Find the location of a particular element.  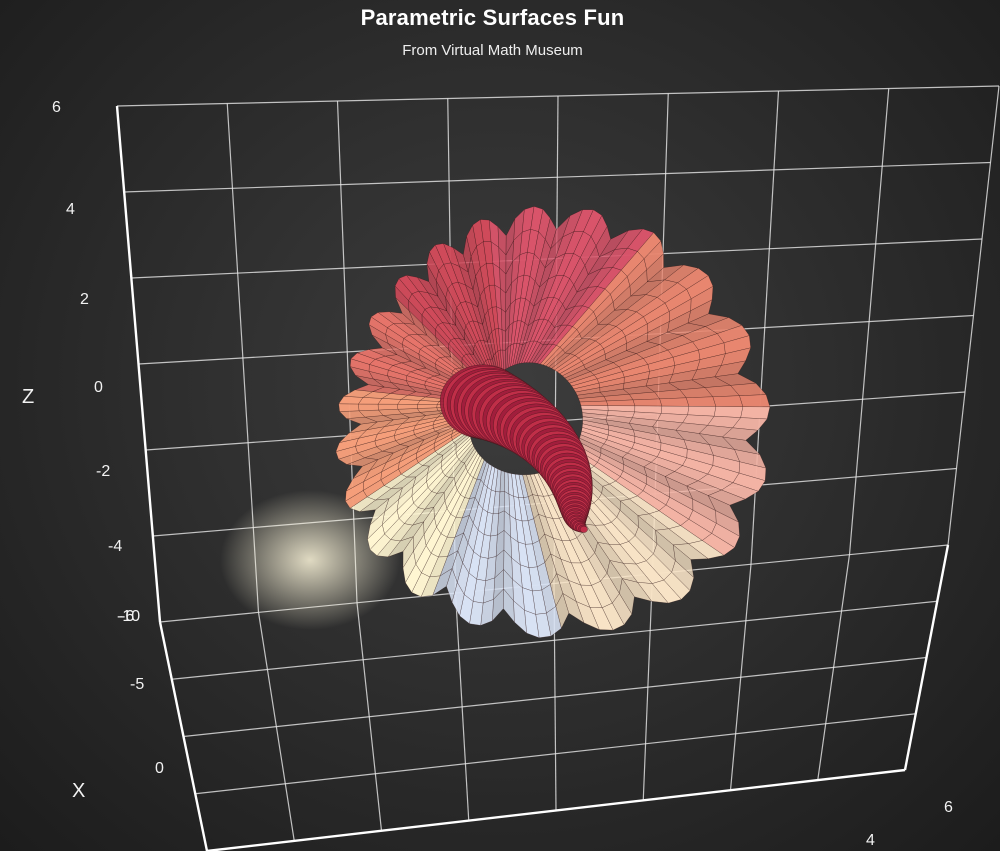

z-tick-label: 6 is located at coordinates (56, 107).